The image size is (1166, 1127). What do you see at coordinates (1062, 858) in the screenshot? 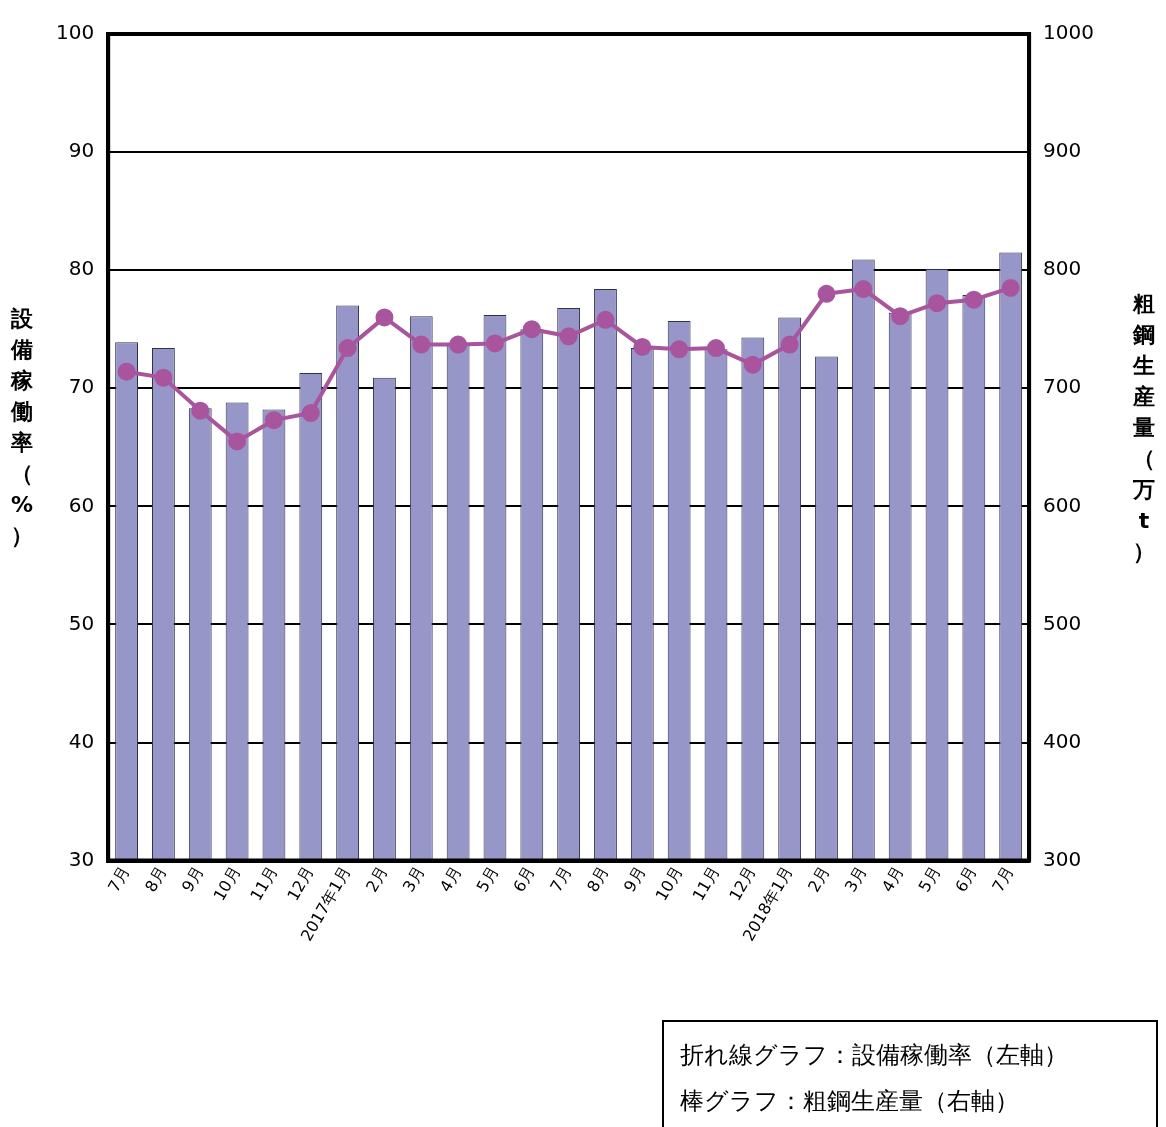
I see `y2-tick-label: 300` at bounding box center [1062, 858].